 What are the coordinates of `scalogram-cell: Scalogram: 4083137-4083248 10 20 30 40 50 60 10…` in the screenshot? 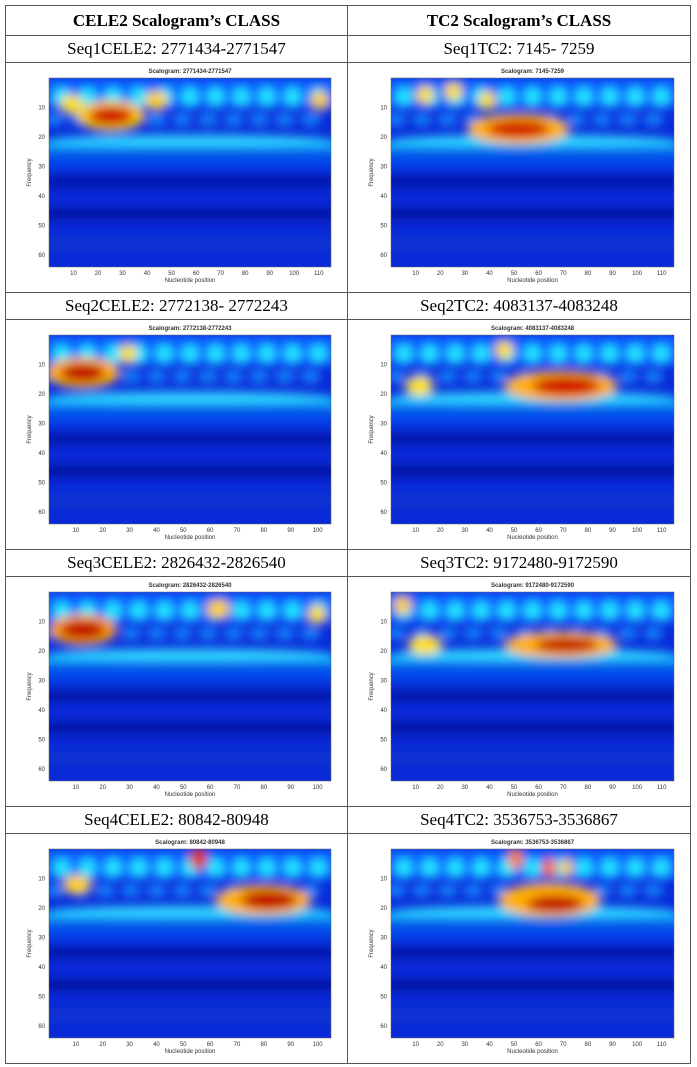 It's located at (519, 434).